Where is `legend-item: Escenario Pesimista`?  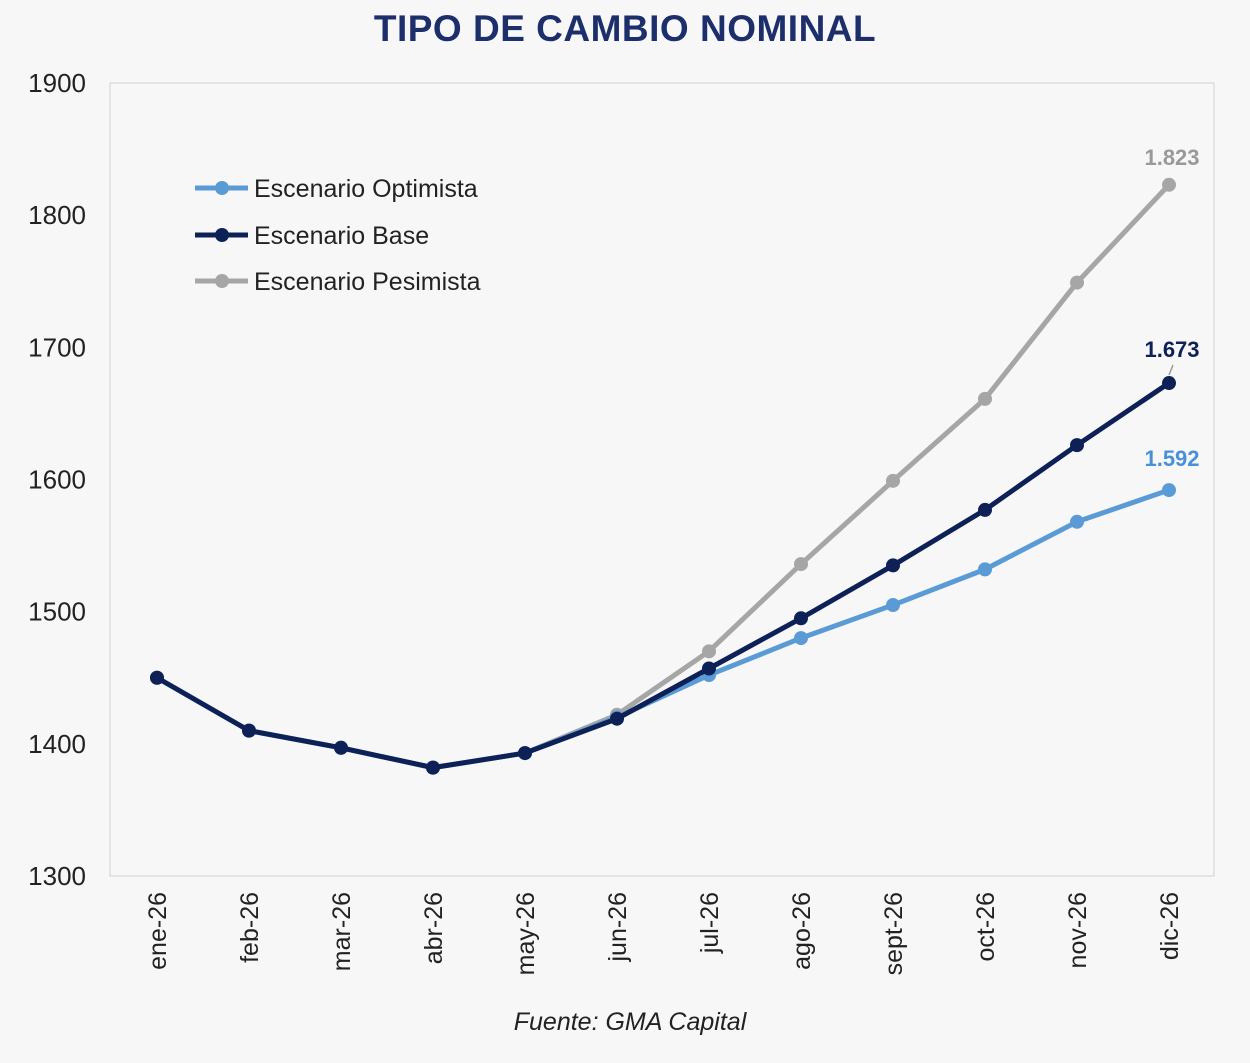 legend-item: Escenario Pesimista is located at coordinates (338, 282).